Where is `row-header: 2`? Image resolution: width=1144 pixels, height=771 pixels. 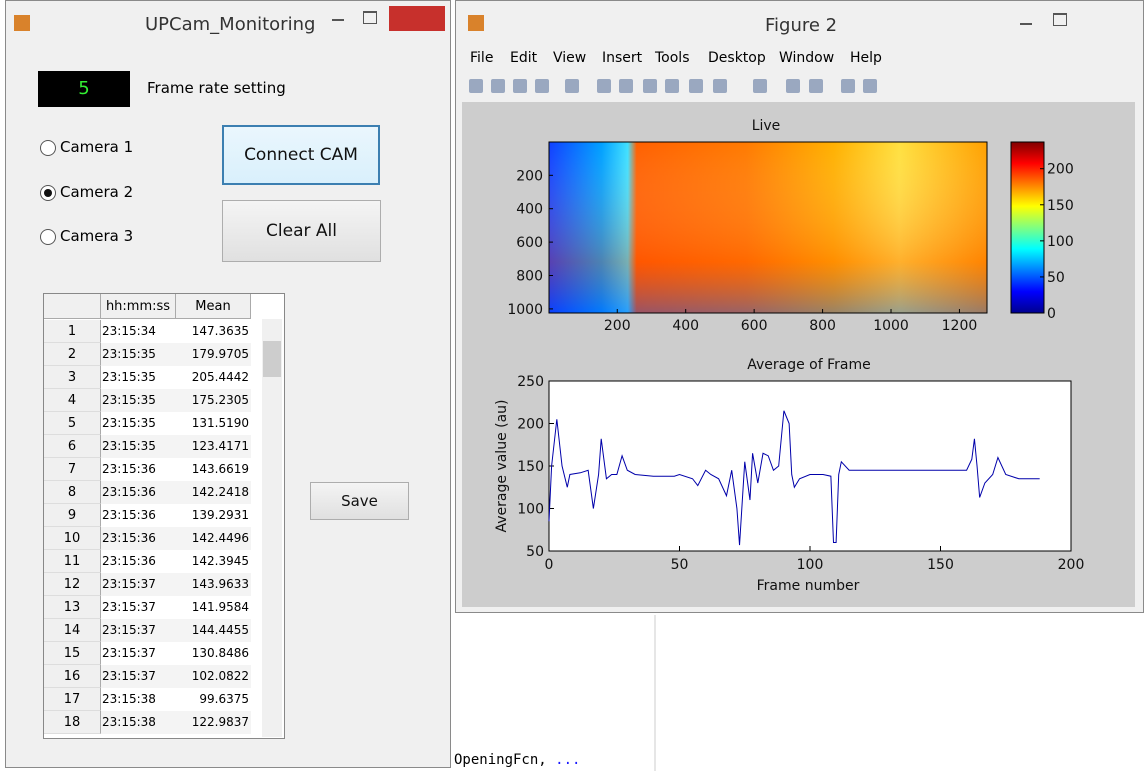 row-header: 2 is located at coordinates (72, 354).